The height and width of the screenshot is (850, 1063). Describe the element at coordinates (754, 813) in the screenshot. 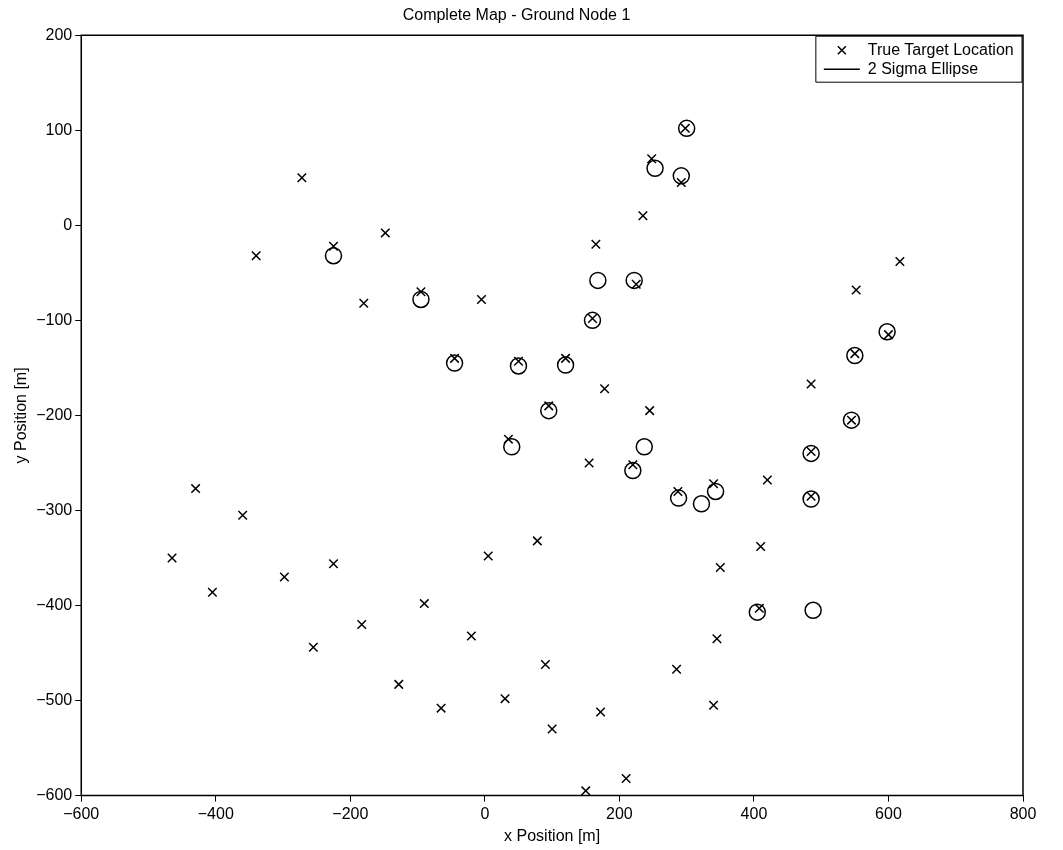

I see `x-tick-label: 400` at that location.